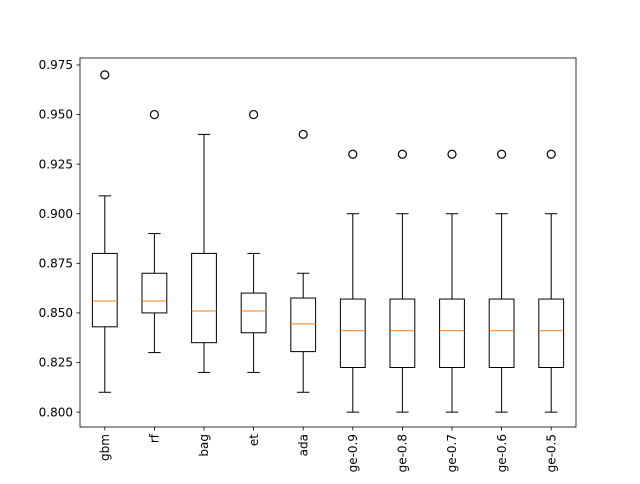  Describe the element at coordinates (154, 231) in the screenshot. I see `box-rf` at that location.